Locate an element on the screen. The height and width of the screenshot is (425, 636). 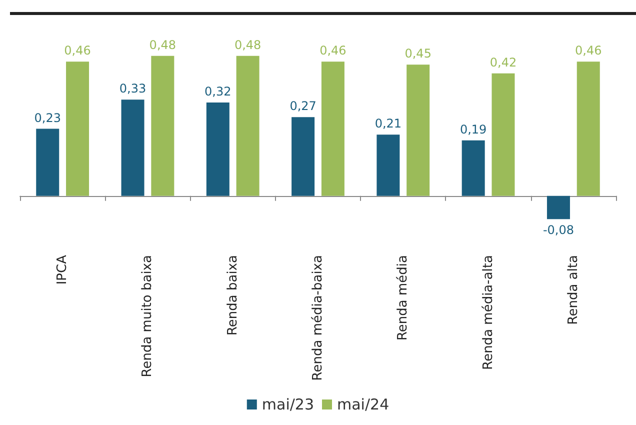
data-label: 0,42 is located at coordinates (503, 62).